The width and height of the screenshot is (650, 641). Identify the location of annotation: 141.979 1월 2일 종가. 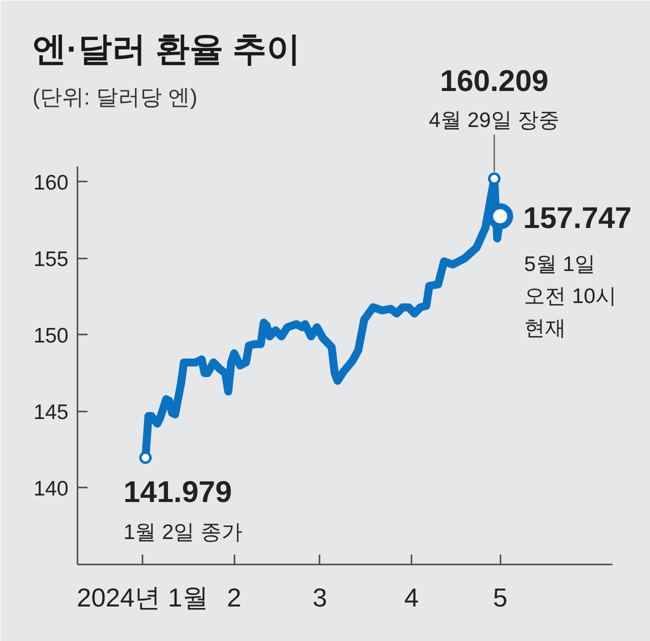
(183, 510).